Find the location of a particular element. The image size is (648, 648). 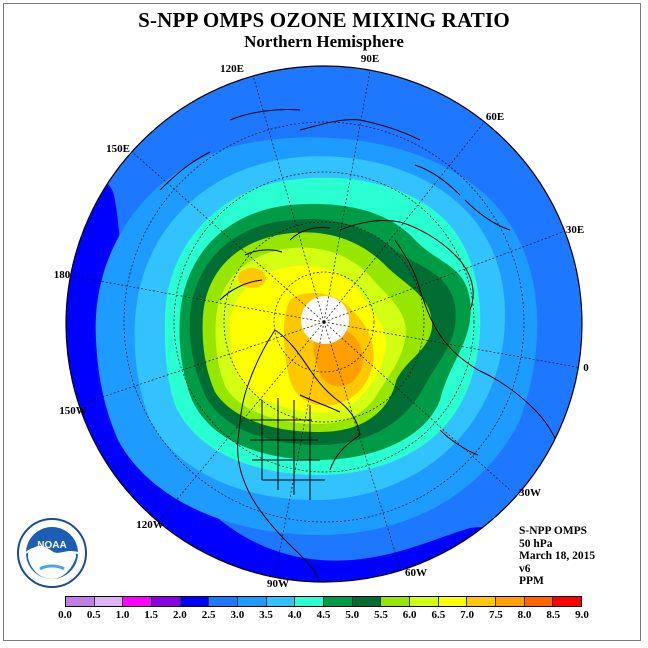

info-pressure: 50 hPa is located at coordinates (536, 543).